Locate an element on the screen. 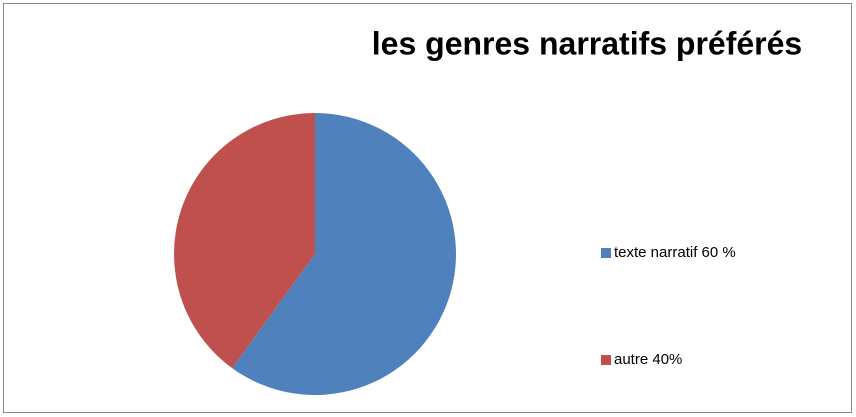 The width and height of the screenshot is (856, 417). pie-slice is located at coordinates (244, 241).